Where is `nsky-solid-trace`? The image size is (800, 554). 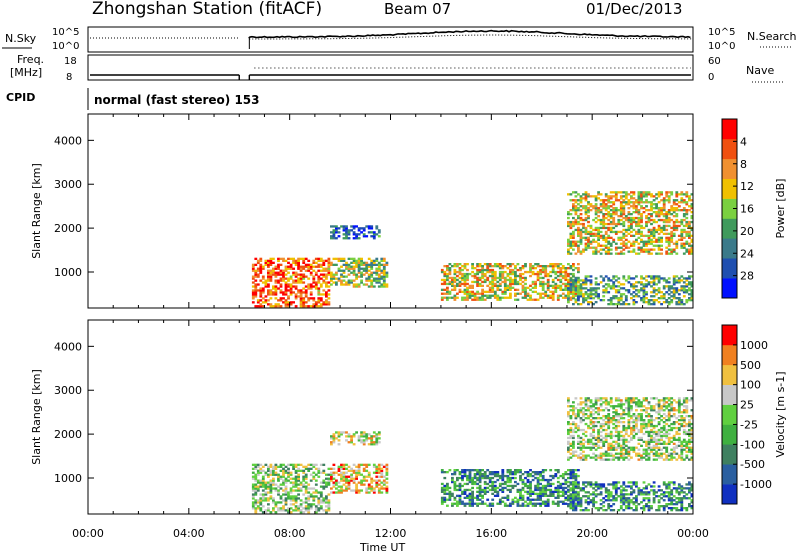 nsky-solid-trace is located at coordinates (469, 34).